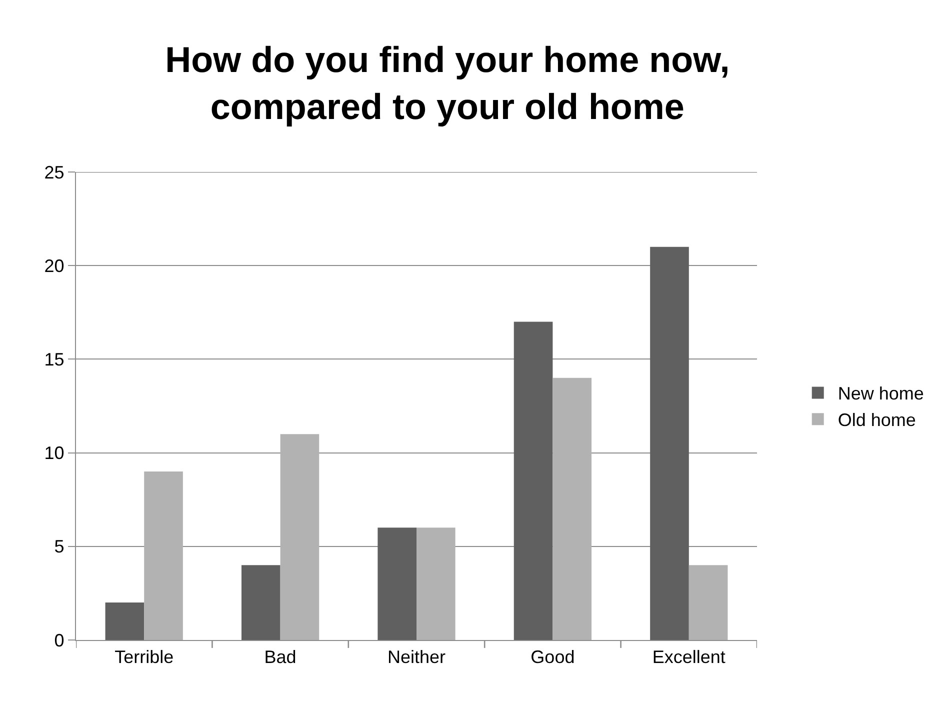 This screenshot has width=952, height=704. I want to click on y-tick-label: 15, so click(54, 360).